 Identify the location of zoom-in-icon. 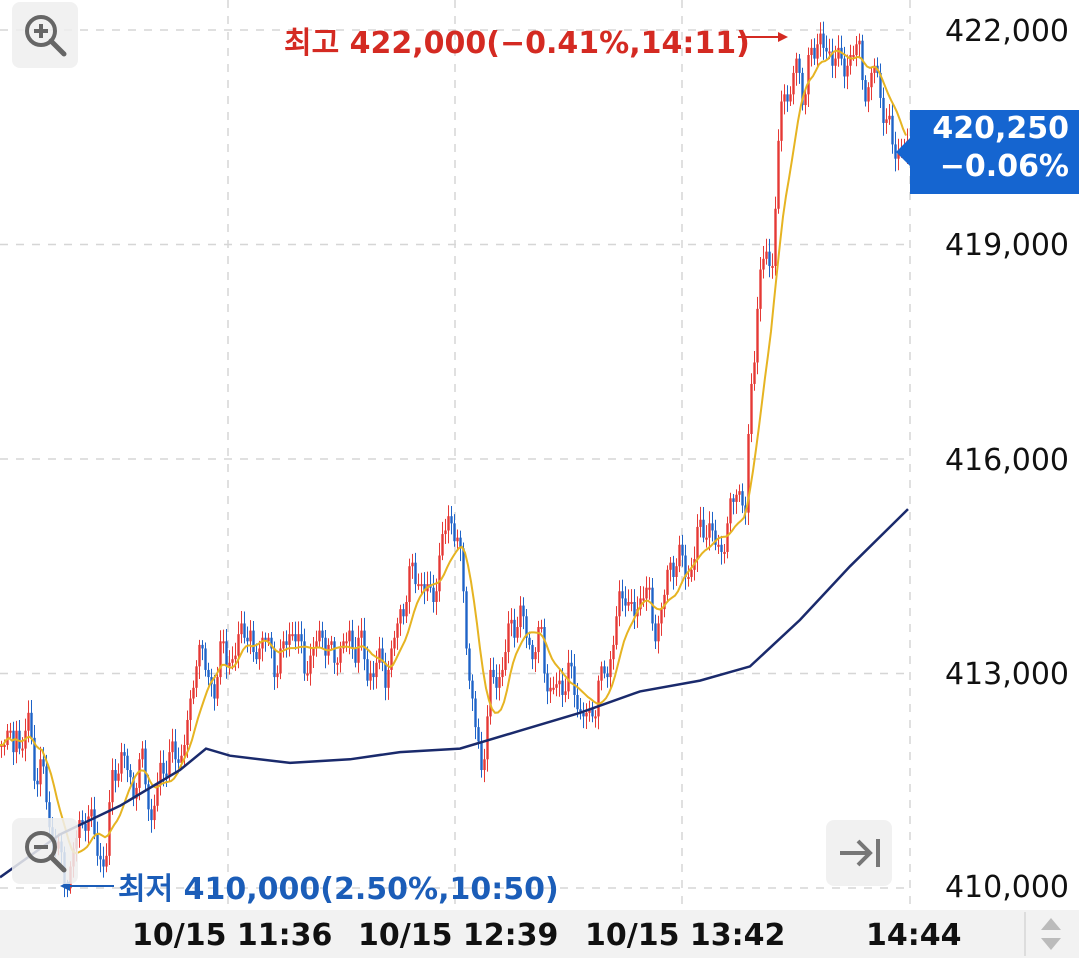
(46, 36).